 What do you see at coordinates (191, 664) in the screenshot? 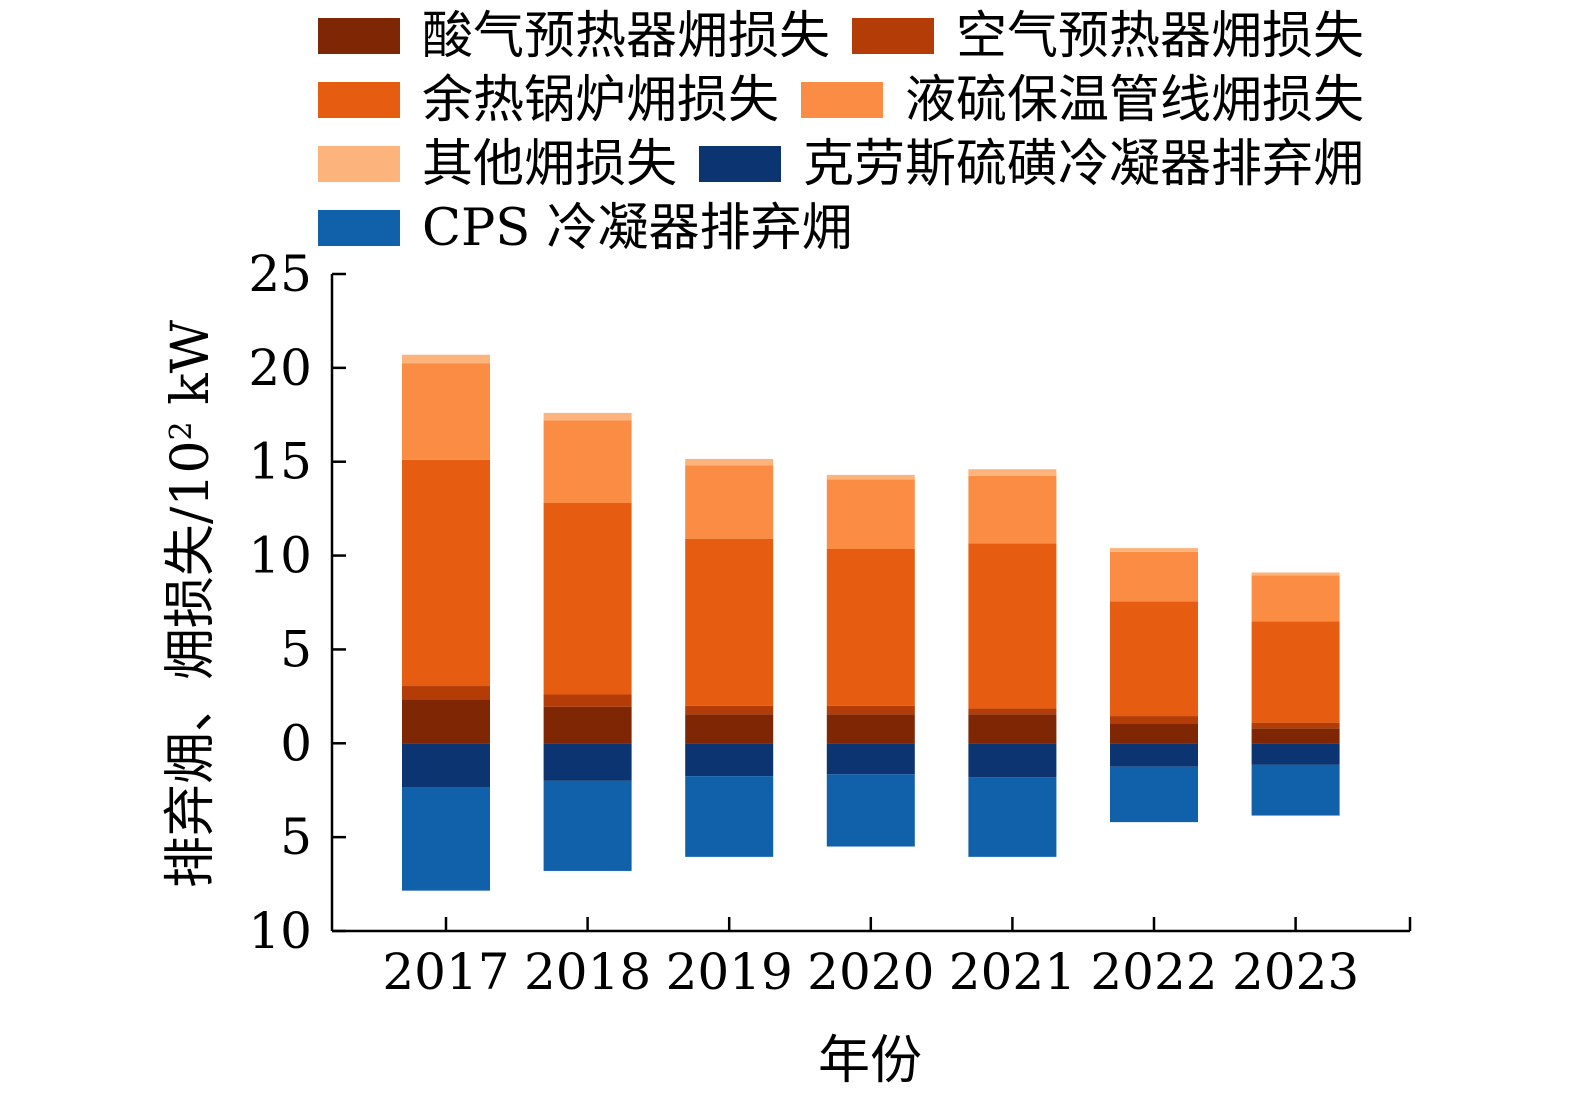
I see `y-axis-label-main: 排弃㶲、㶲损失/10` at bounding box center [191, 664].